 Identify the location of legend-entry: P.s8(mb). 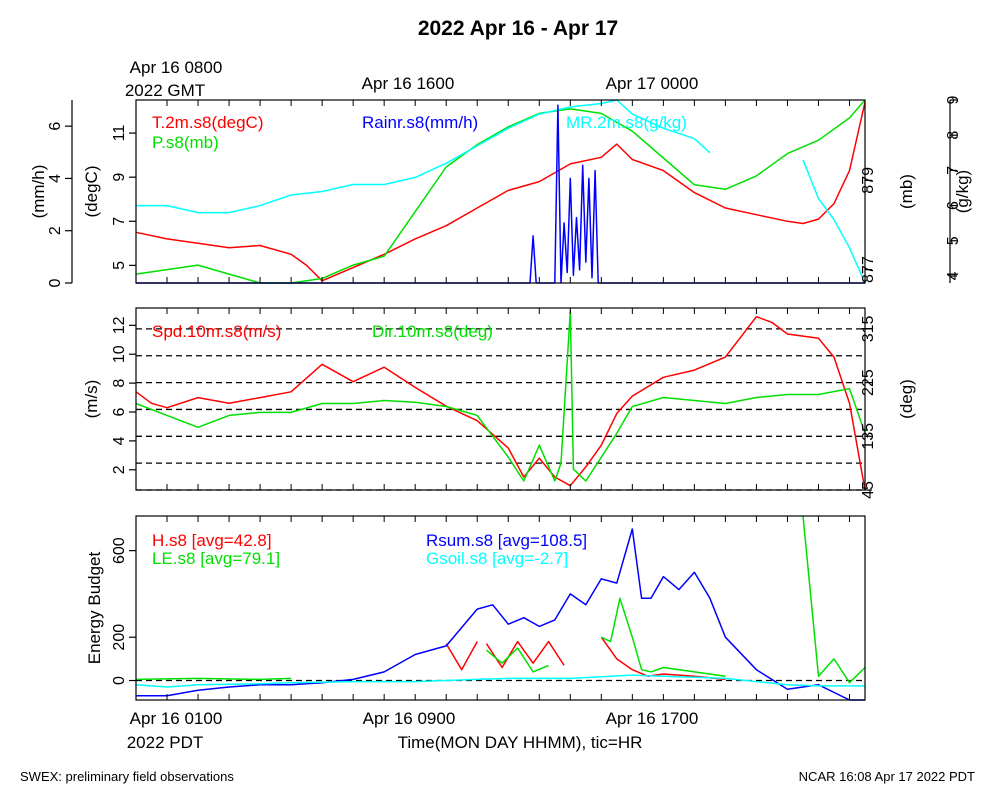
(185, 142).